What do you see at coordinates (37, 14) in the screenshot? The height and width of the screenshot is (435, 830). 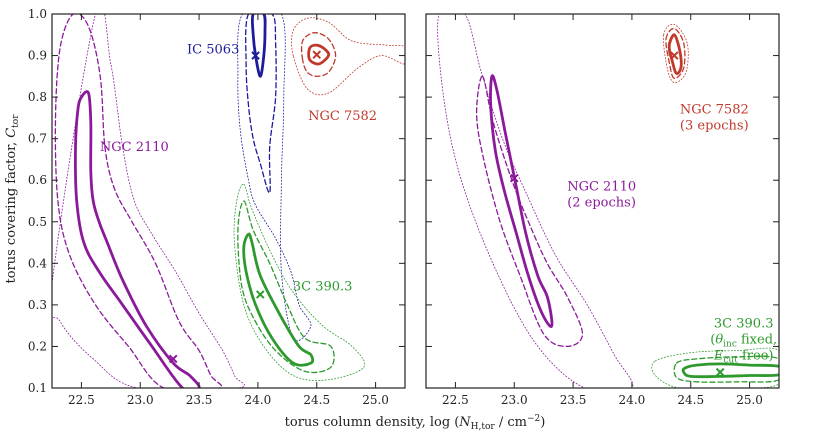 I see `y-tick-label: 1.0` at bounding box center [37, 14].